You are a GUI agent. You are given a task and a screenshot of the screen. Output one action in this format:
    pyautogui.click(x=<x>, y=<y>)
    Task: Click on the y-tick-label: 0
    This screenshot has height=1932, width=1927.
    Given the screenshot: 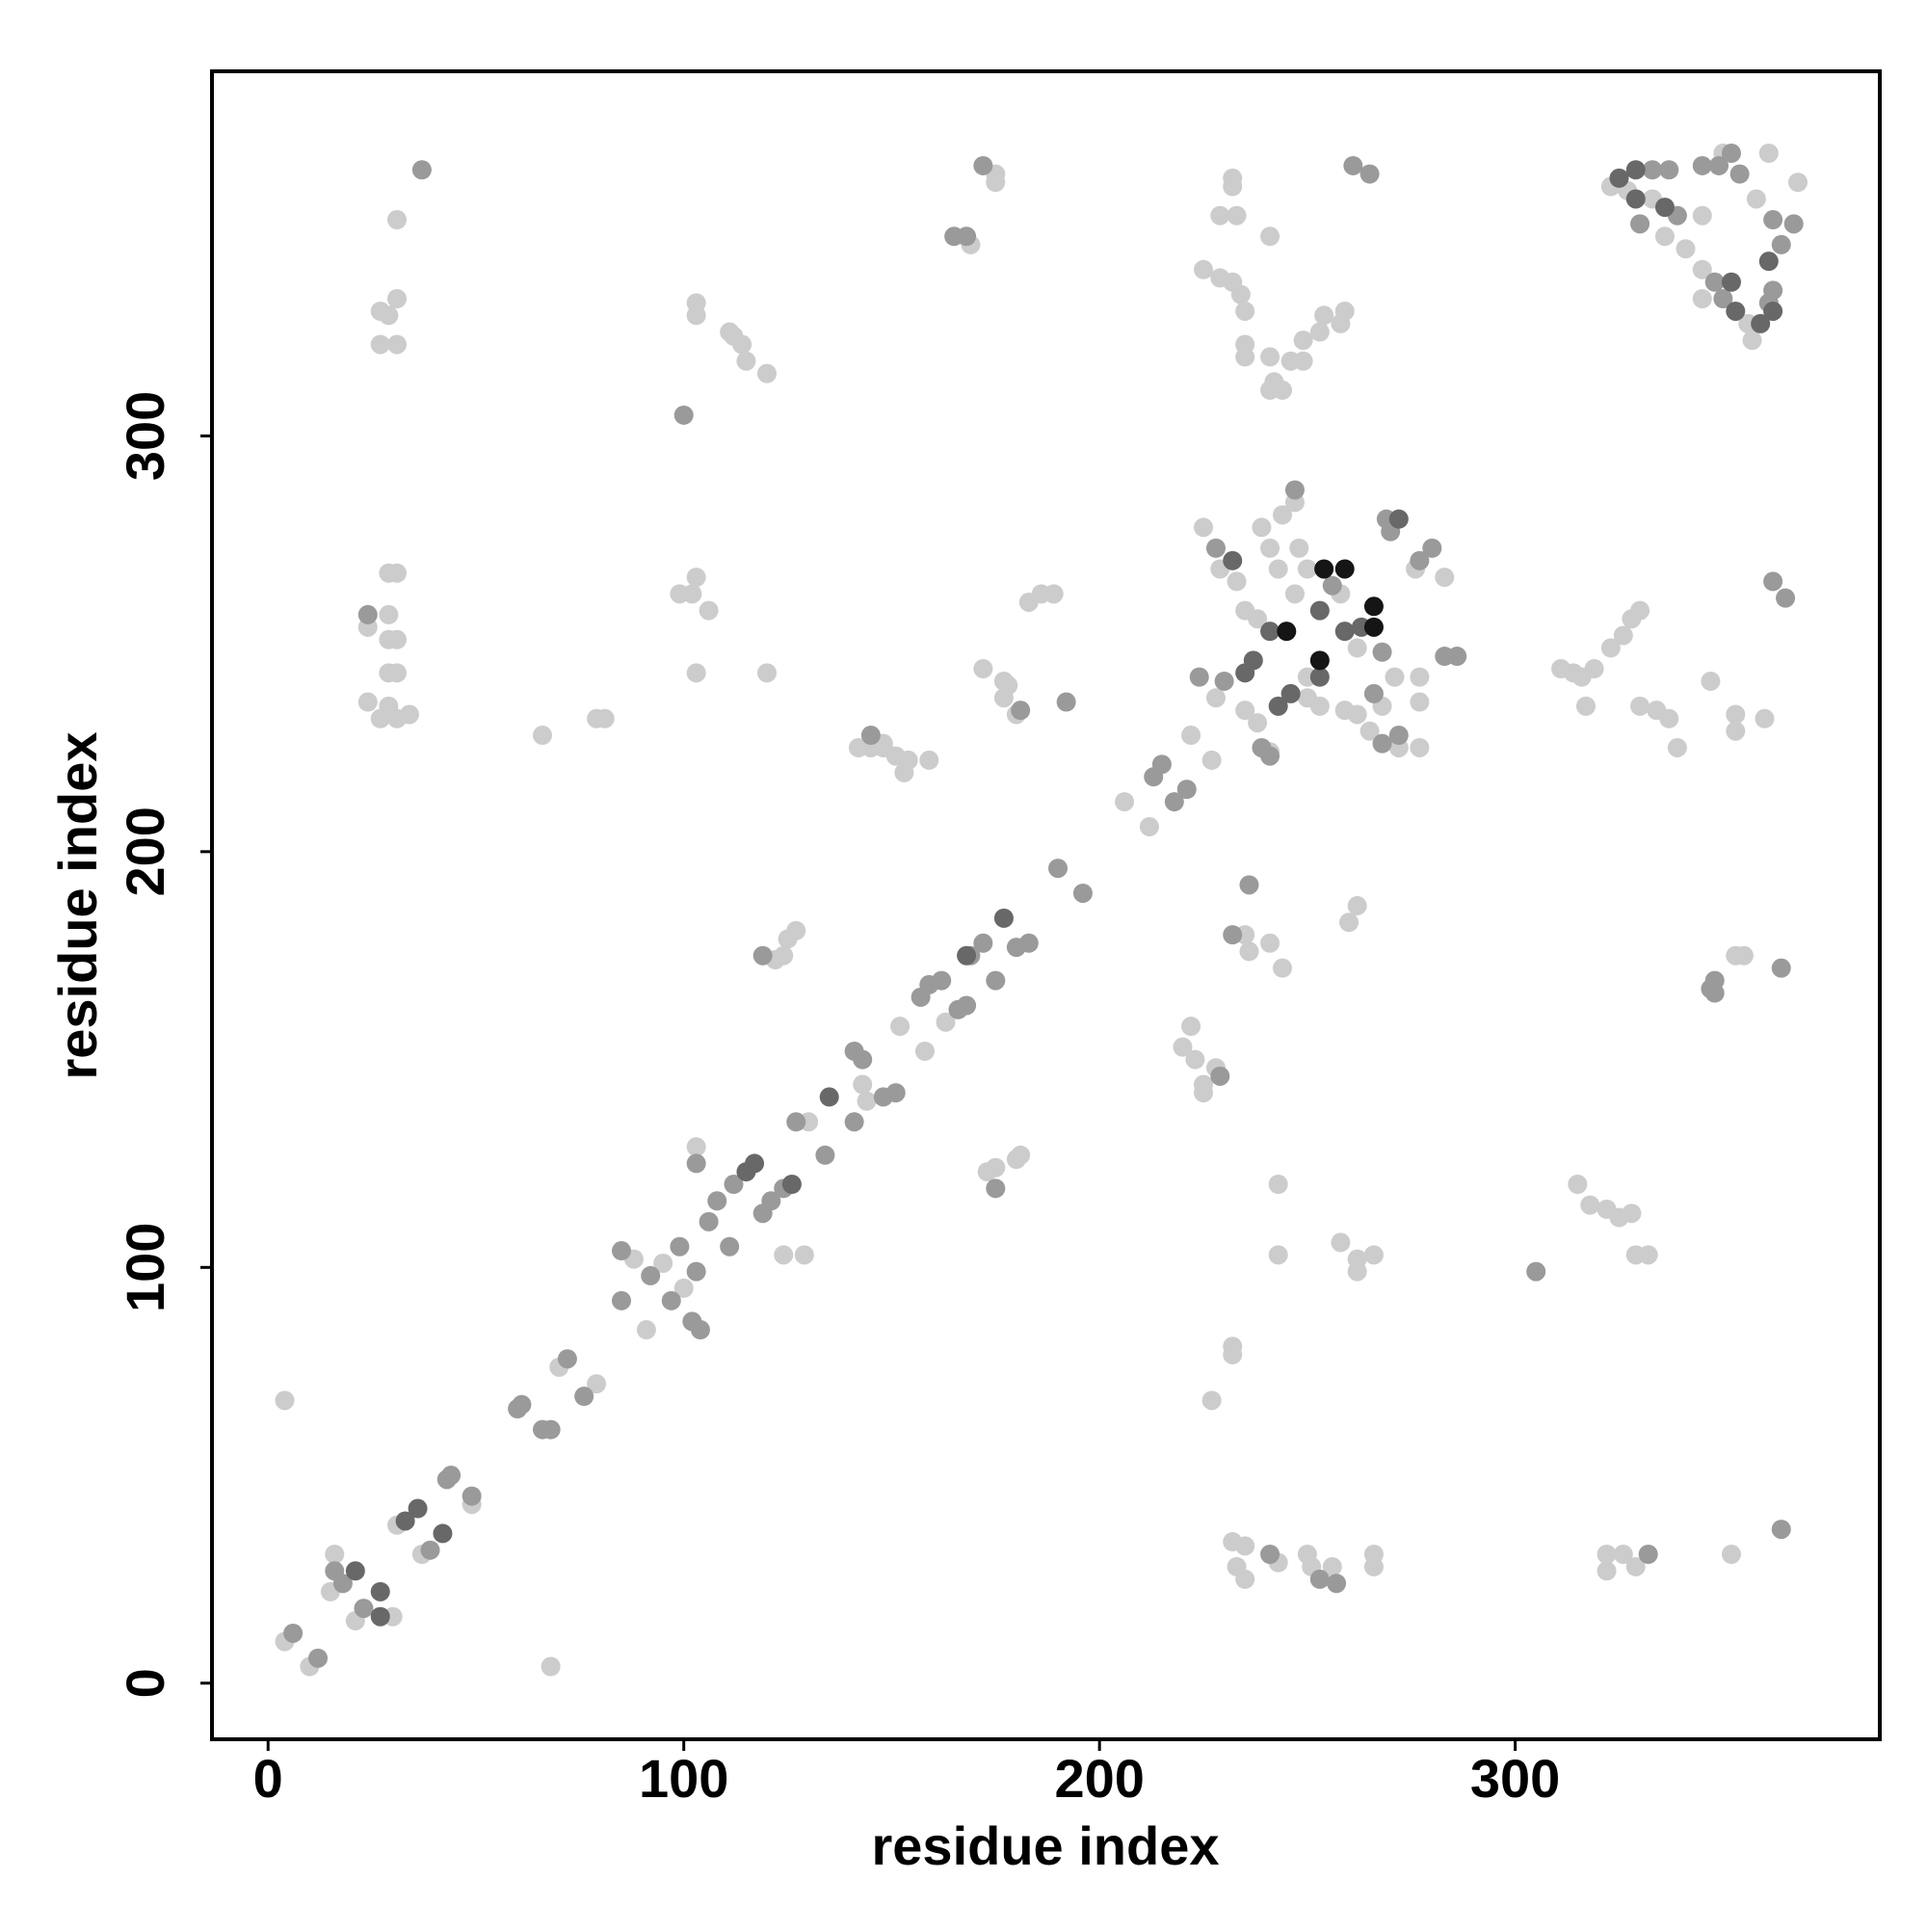 What is the action you would take?
    pyautogui.click(x=145, y=1683)
    